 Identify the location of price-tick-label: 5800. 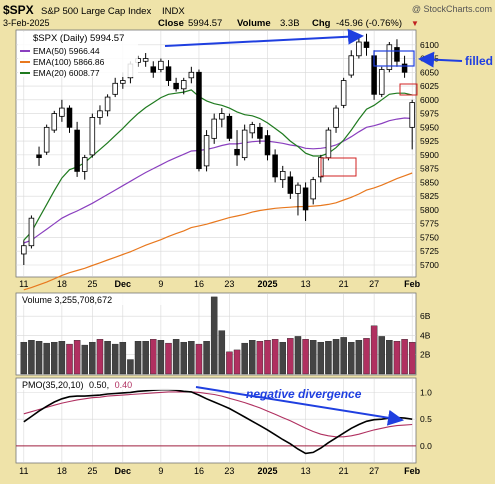
(429, 210).